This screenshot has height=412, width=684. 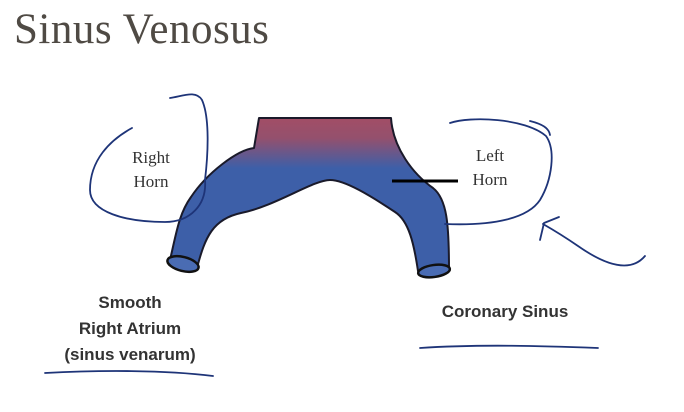 What do you see at coordinates (490, 179) in the screenshot?
I see `left-horn-label-line2: Horn` at bounding box center [490, 179].